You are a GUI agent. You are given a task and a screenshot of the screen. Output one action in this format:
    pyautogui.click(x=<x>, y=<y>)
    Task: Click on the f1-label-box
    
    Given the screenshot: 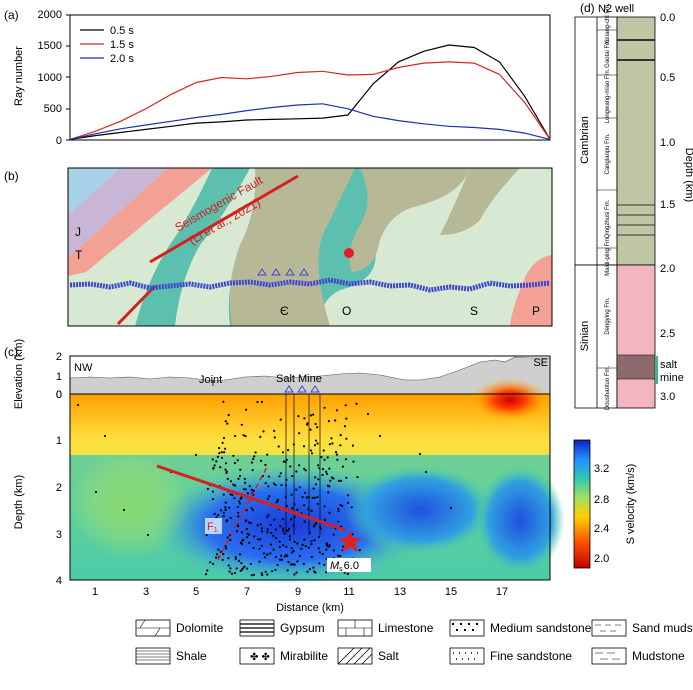 What is the action you would take?
    pyautogui.click(x=213, y=526)
    